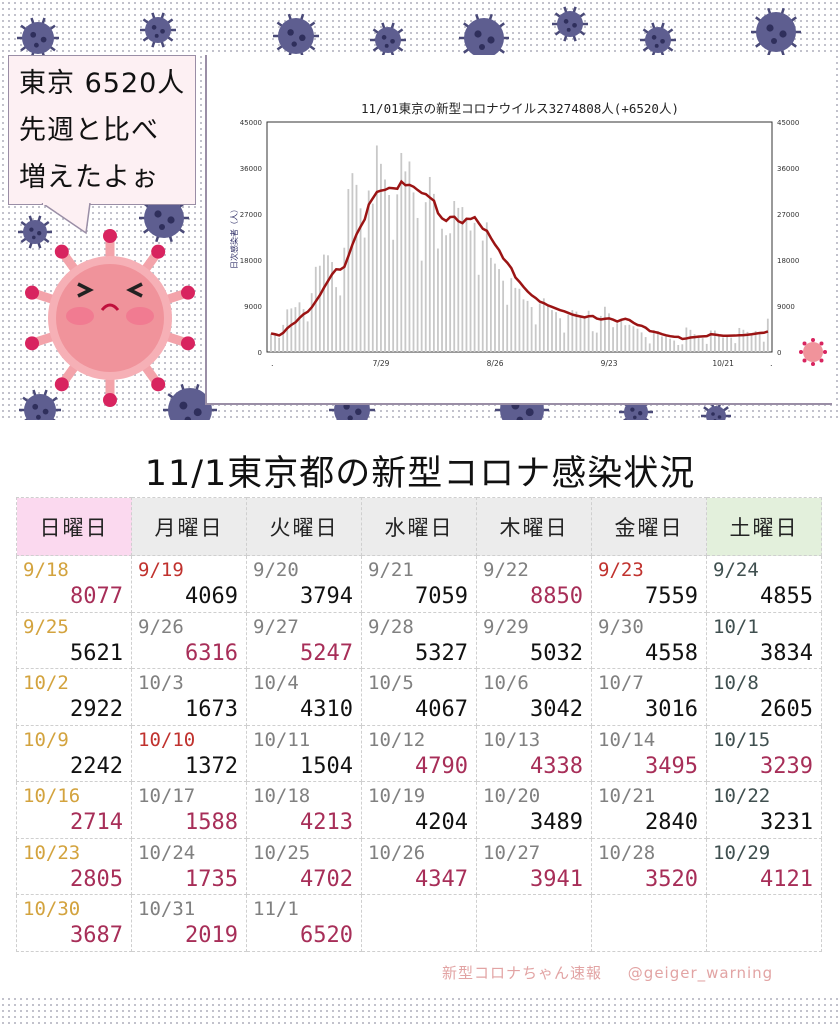  What do you see at coordinates (74, 866) in the screenshot?
I see `day-cell: 10/23 2805` at bounding box center [74, 866].